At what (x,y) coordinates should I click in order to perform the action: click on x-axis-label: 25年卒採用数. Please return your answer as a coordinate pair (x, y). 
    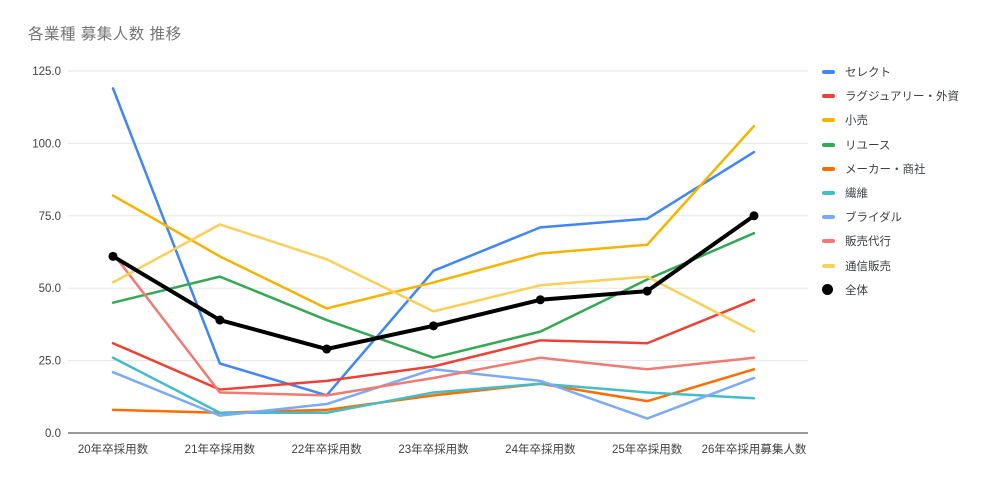
    Looking at the image, I should click on (647, 449).